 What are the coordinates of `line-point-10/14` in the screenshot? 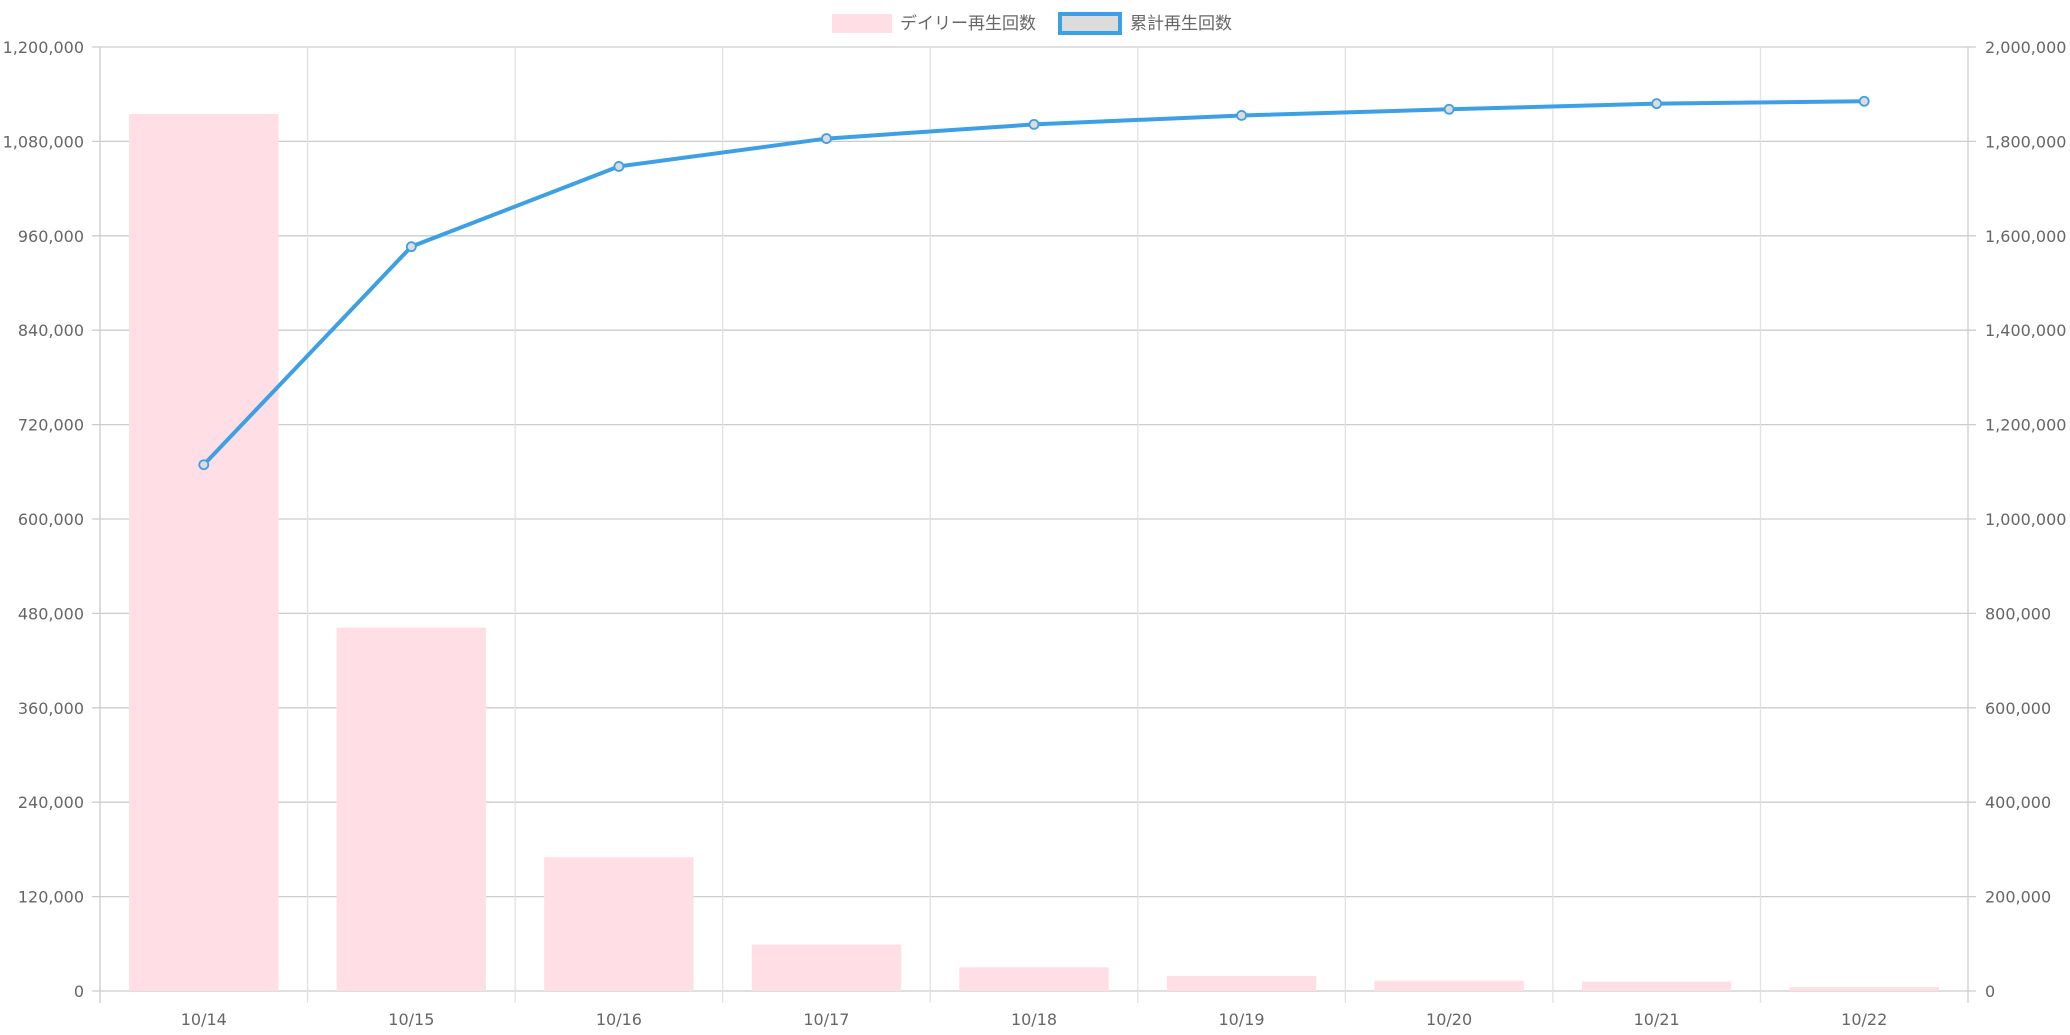 It's located at (204, 465).